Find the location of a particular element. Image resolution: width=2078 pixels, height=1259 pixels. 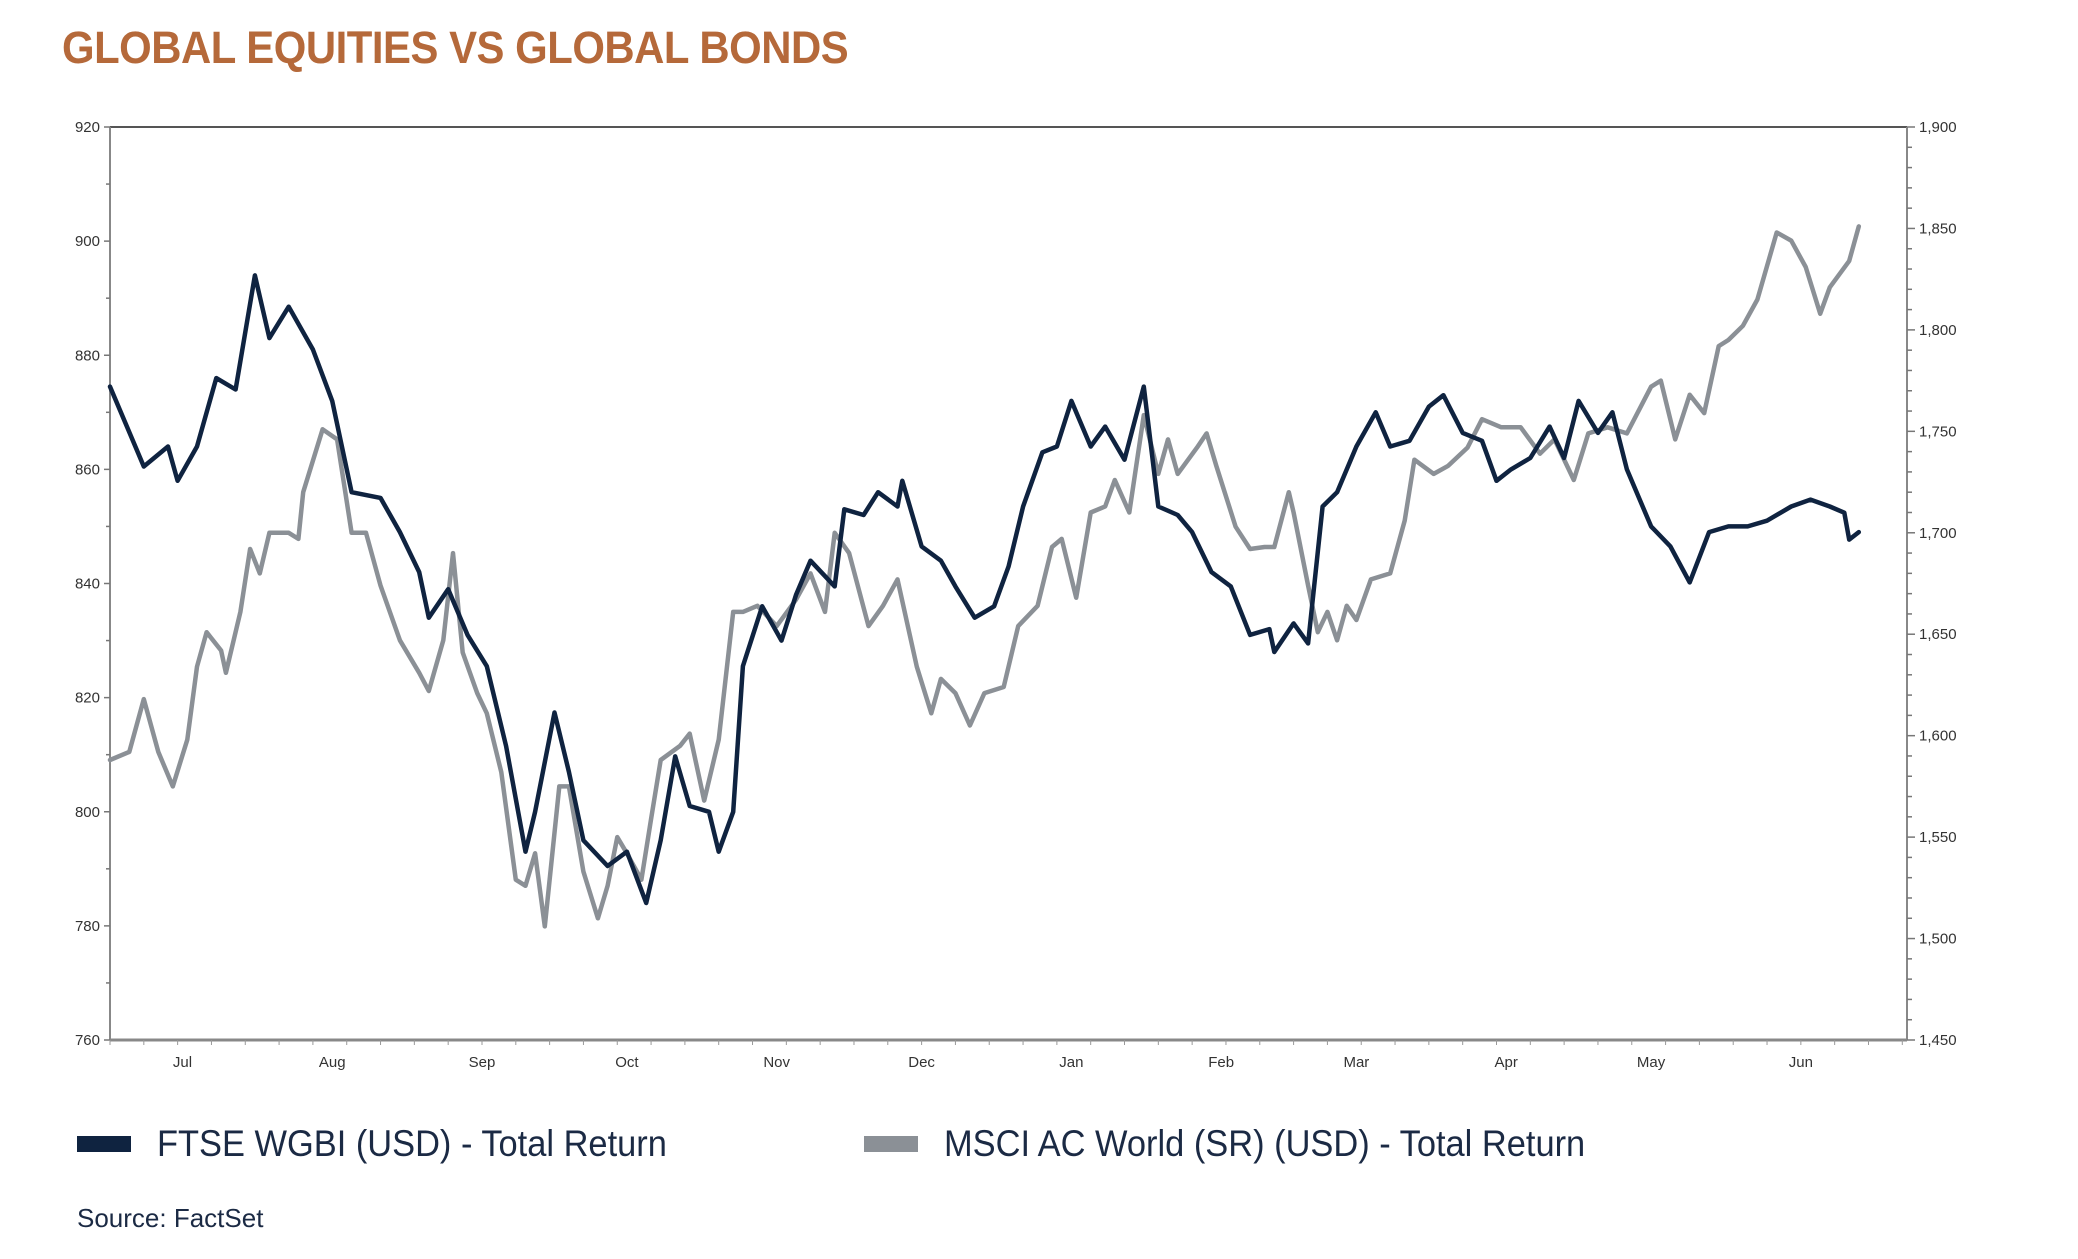

legend-swatch-bonds is located at coordinates (104, 1144).